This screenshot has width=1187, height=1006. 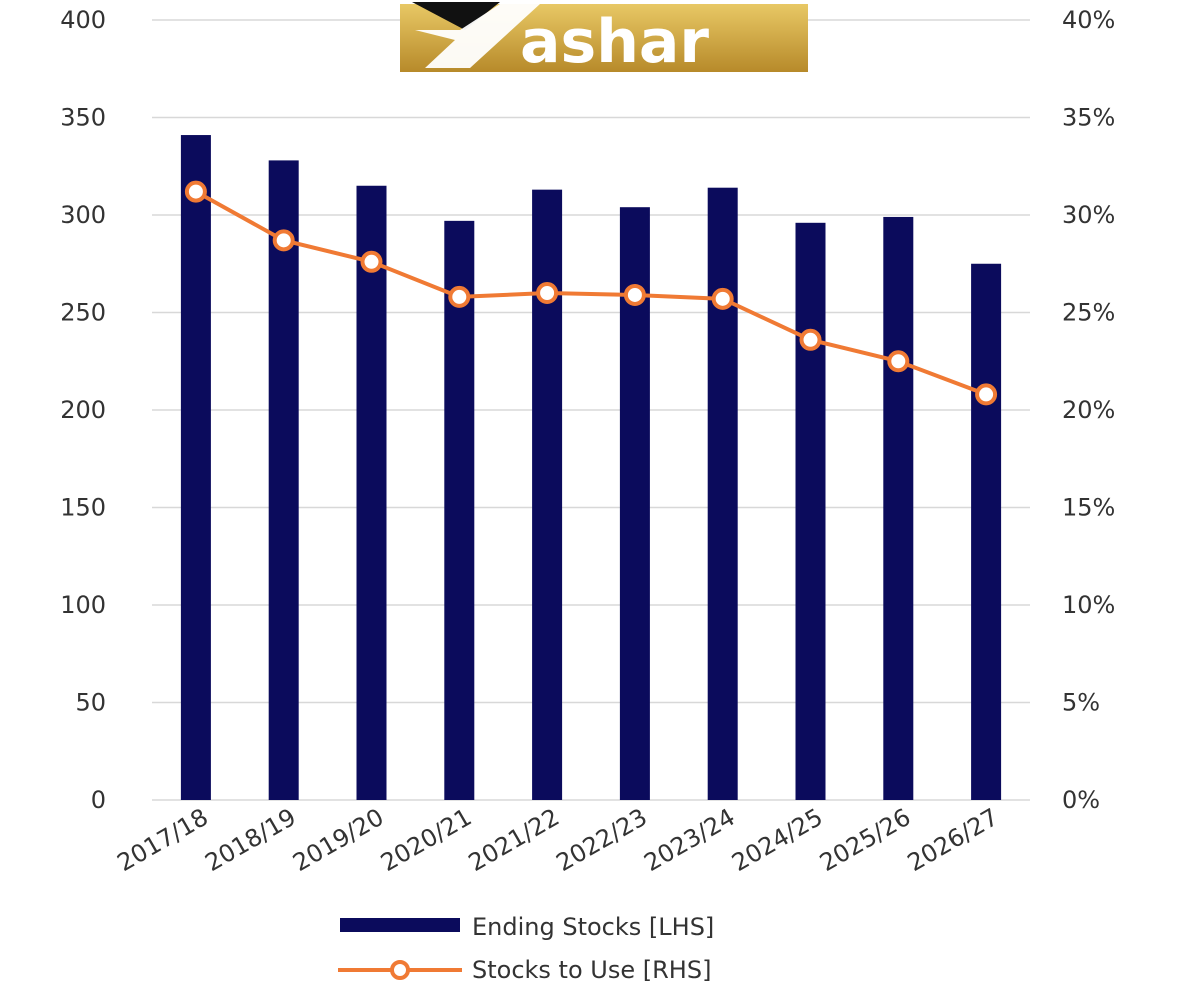 I want to click on legend-label-stocks-to-use: Stocks to Use [RHS], so click(x=591, y=970).